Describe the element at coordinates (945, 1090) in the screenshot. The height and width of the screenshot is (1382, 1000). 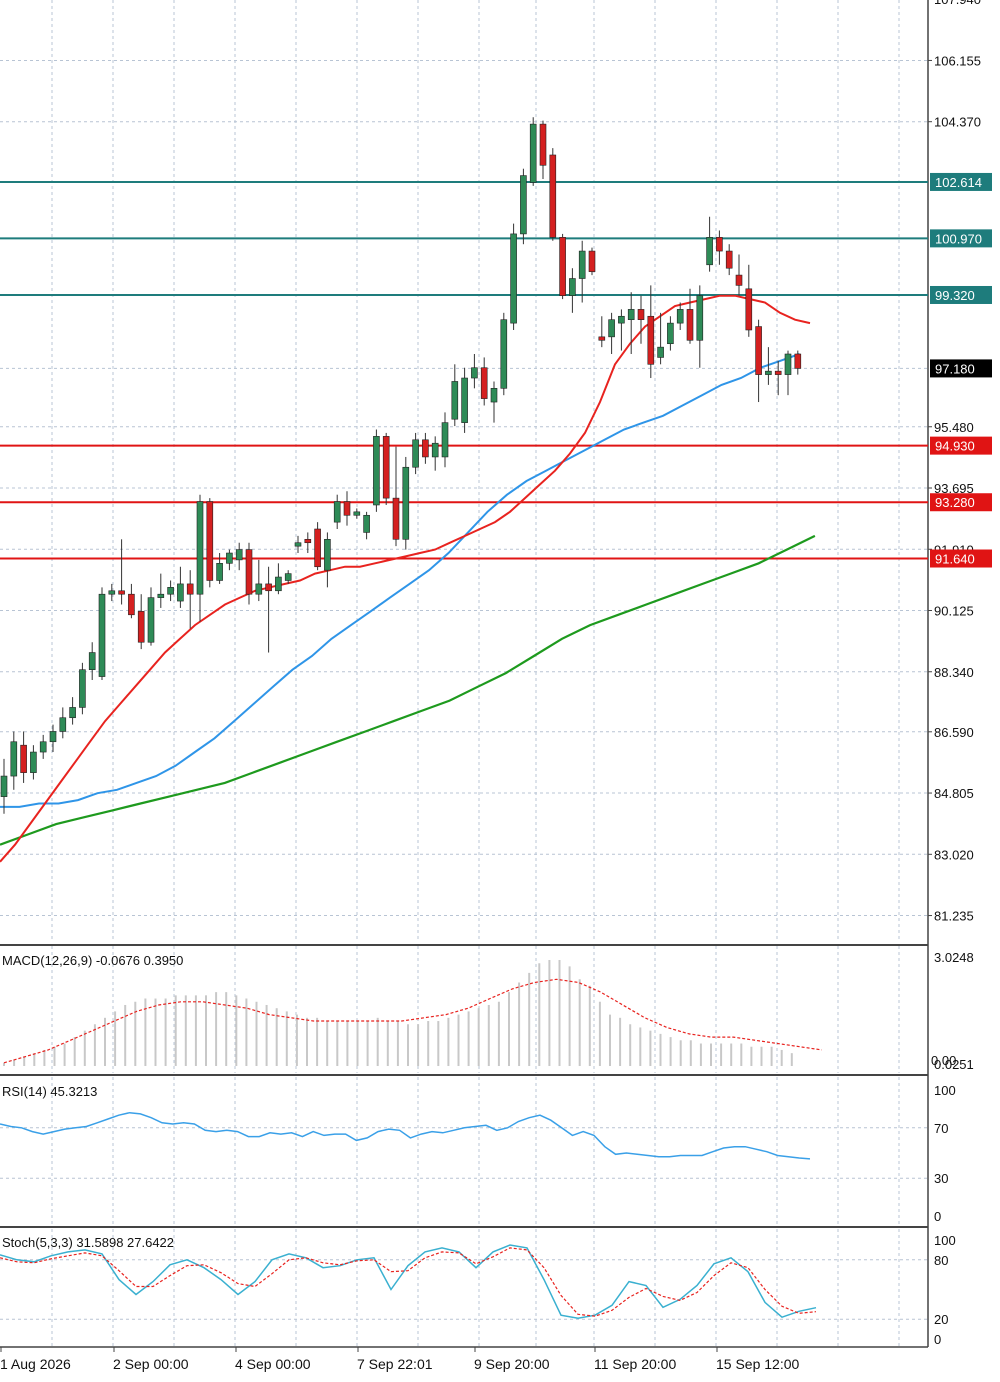
I see `rsi-tick-label: 100` at that location.